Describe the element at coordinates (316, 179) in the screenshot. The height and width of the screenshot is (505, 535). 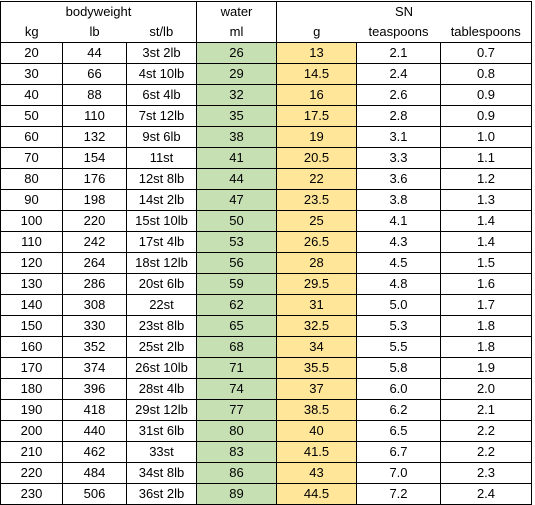
I see `cell-salt-g: 22` at that location.